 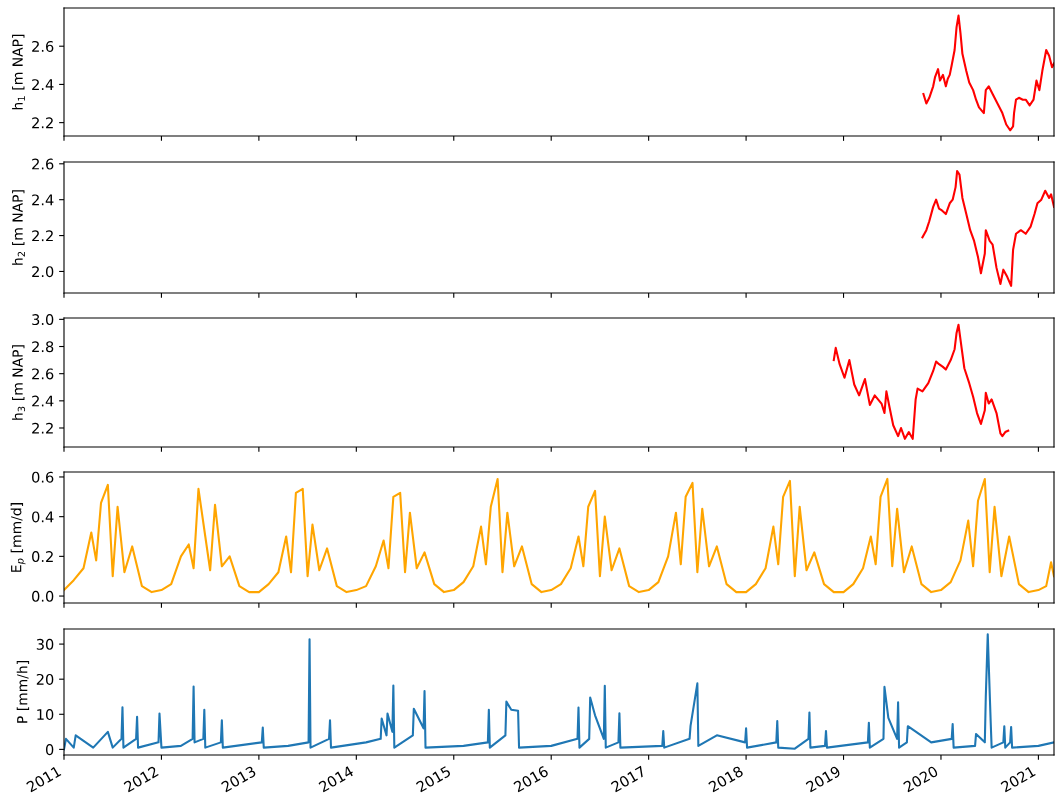 I want to click on y-tick-label: 0.0, so click(x=43, y=596).